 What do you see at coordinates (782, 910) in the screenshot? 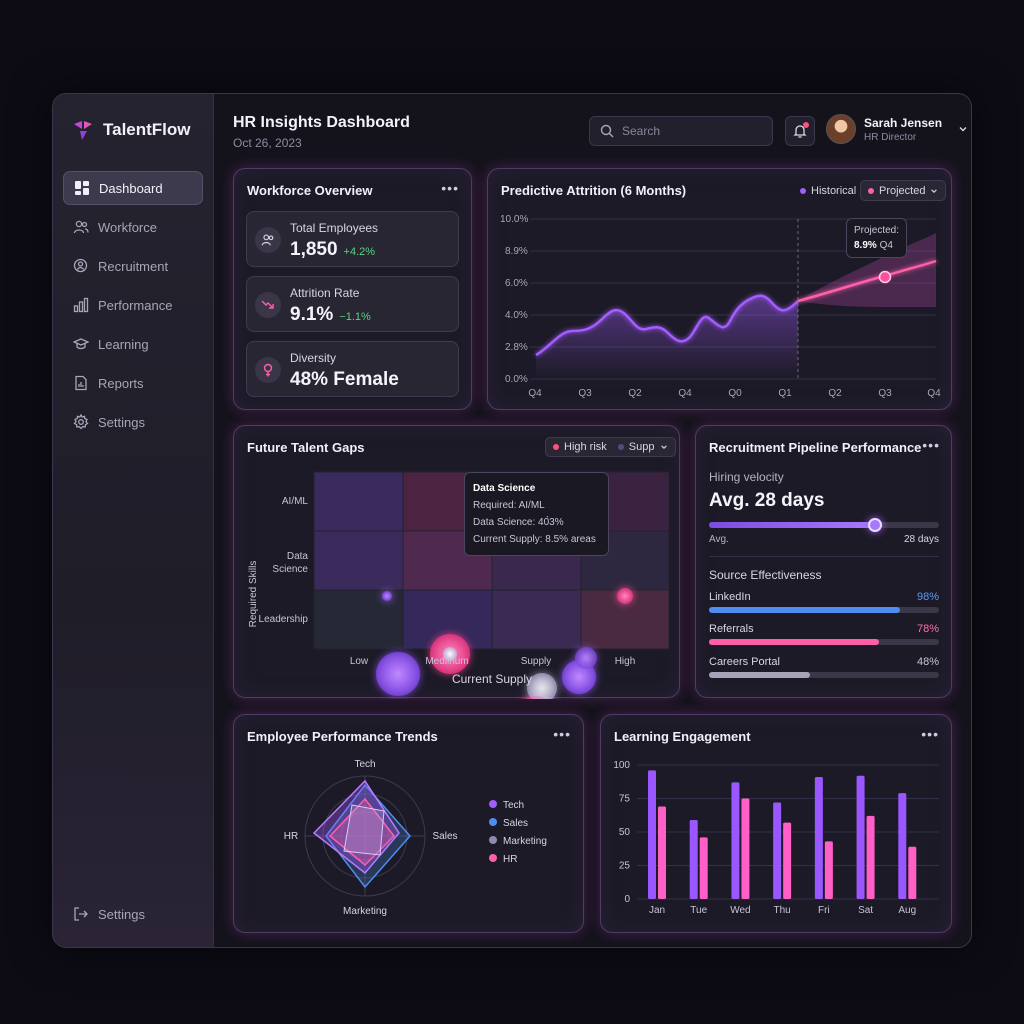
I see `x-tick-label: Thu` at bounding box center [782, 910].